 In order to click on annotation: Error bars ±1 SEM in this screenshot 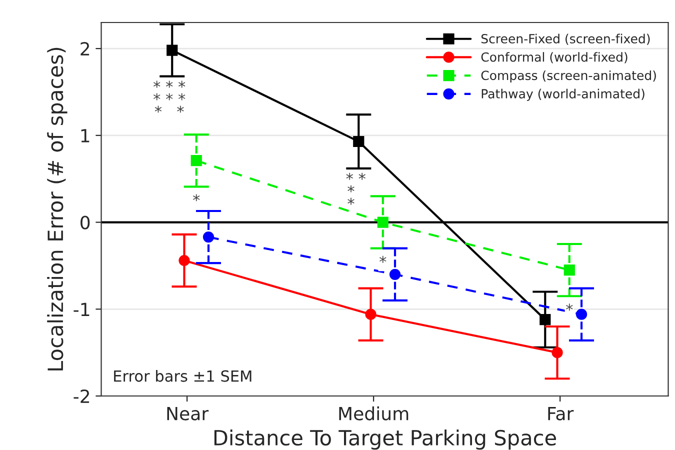, I will do `click(183, 376)`.